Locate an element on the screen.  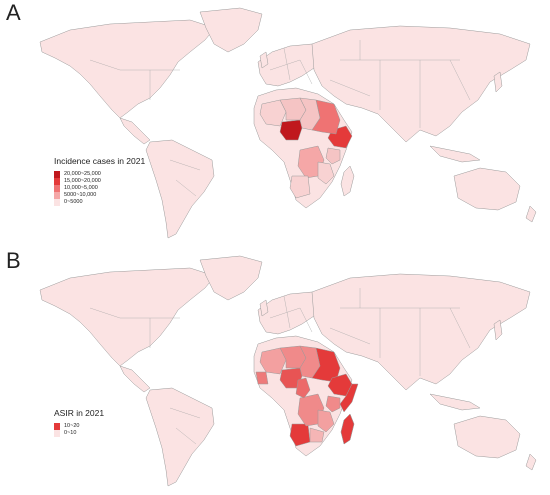
legend-label: 5000~10,000 is located at coordinates (80, 195).